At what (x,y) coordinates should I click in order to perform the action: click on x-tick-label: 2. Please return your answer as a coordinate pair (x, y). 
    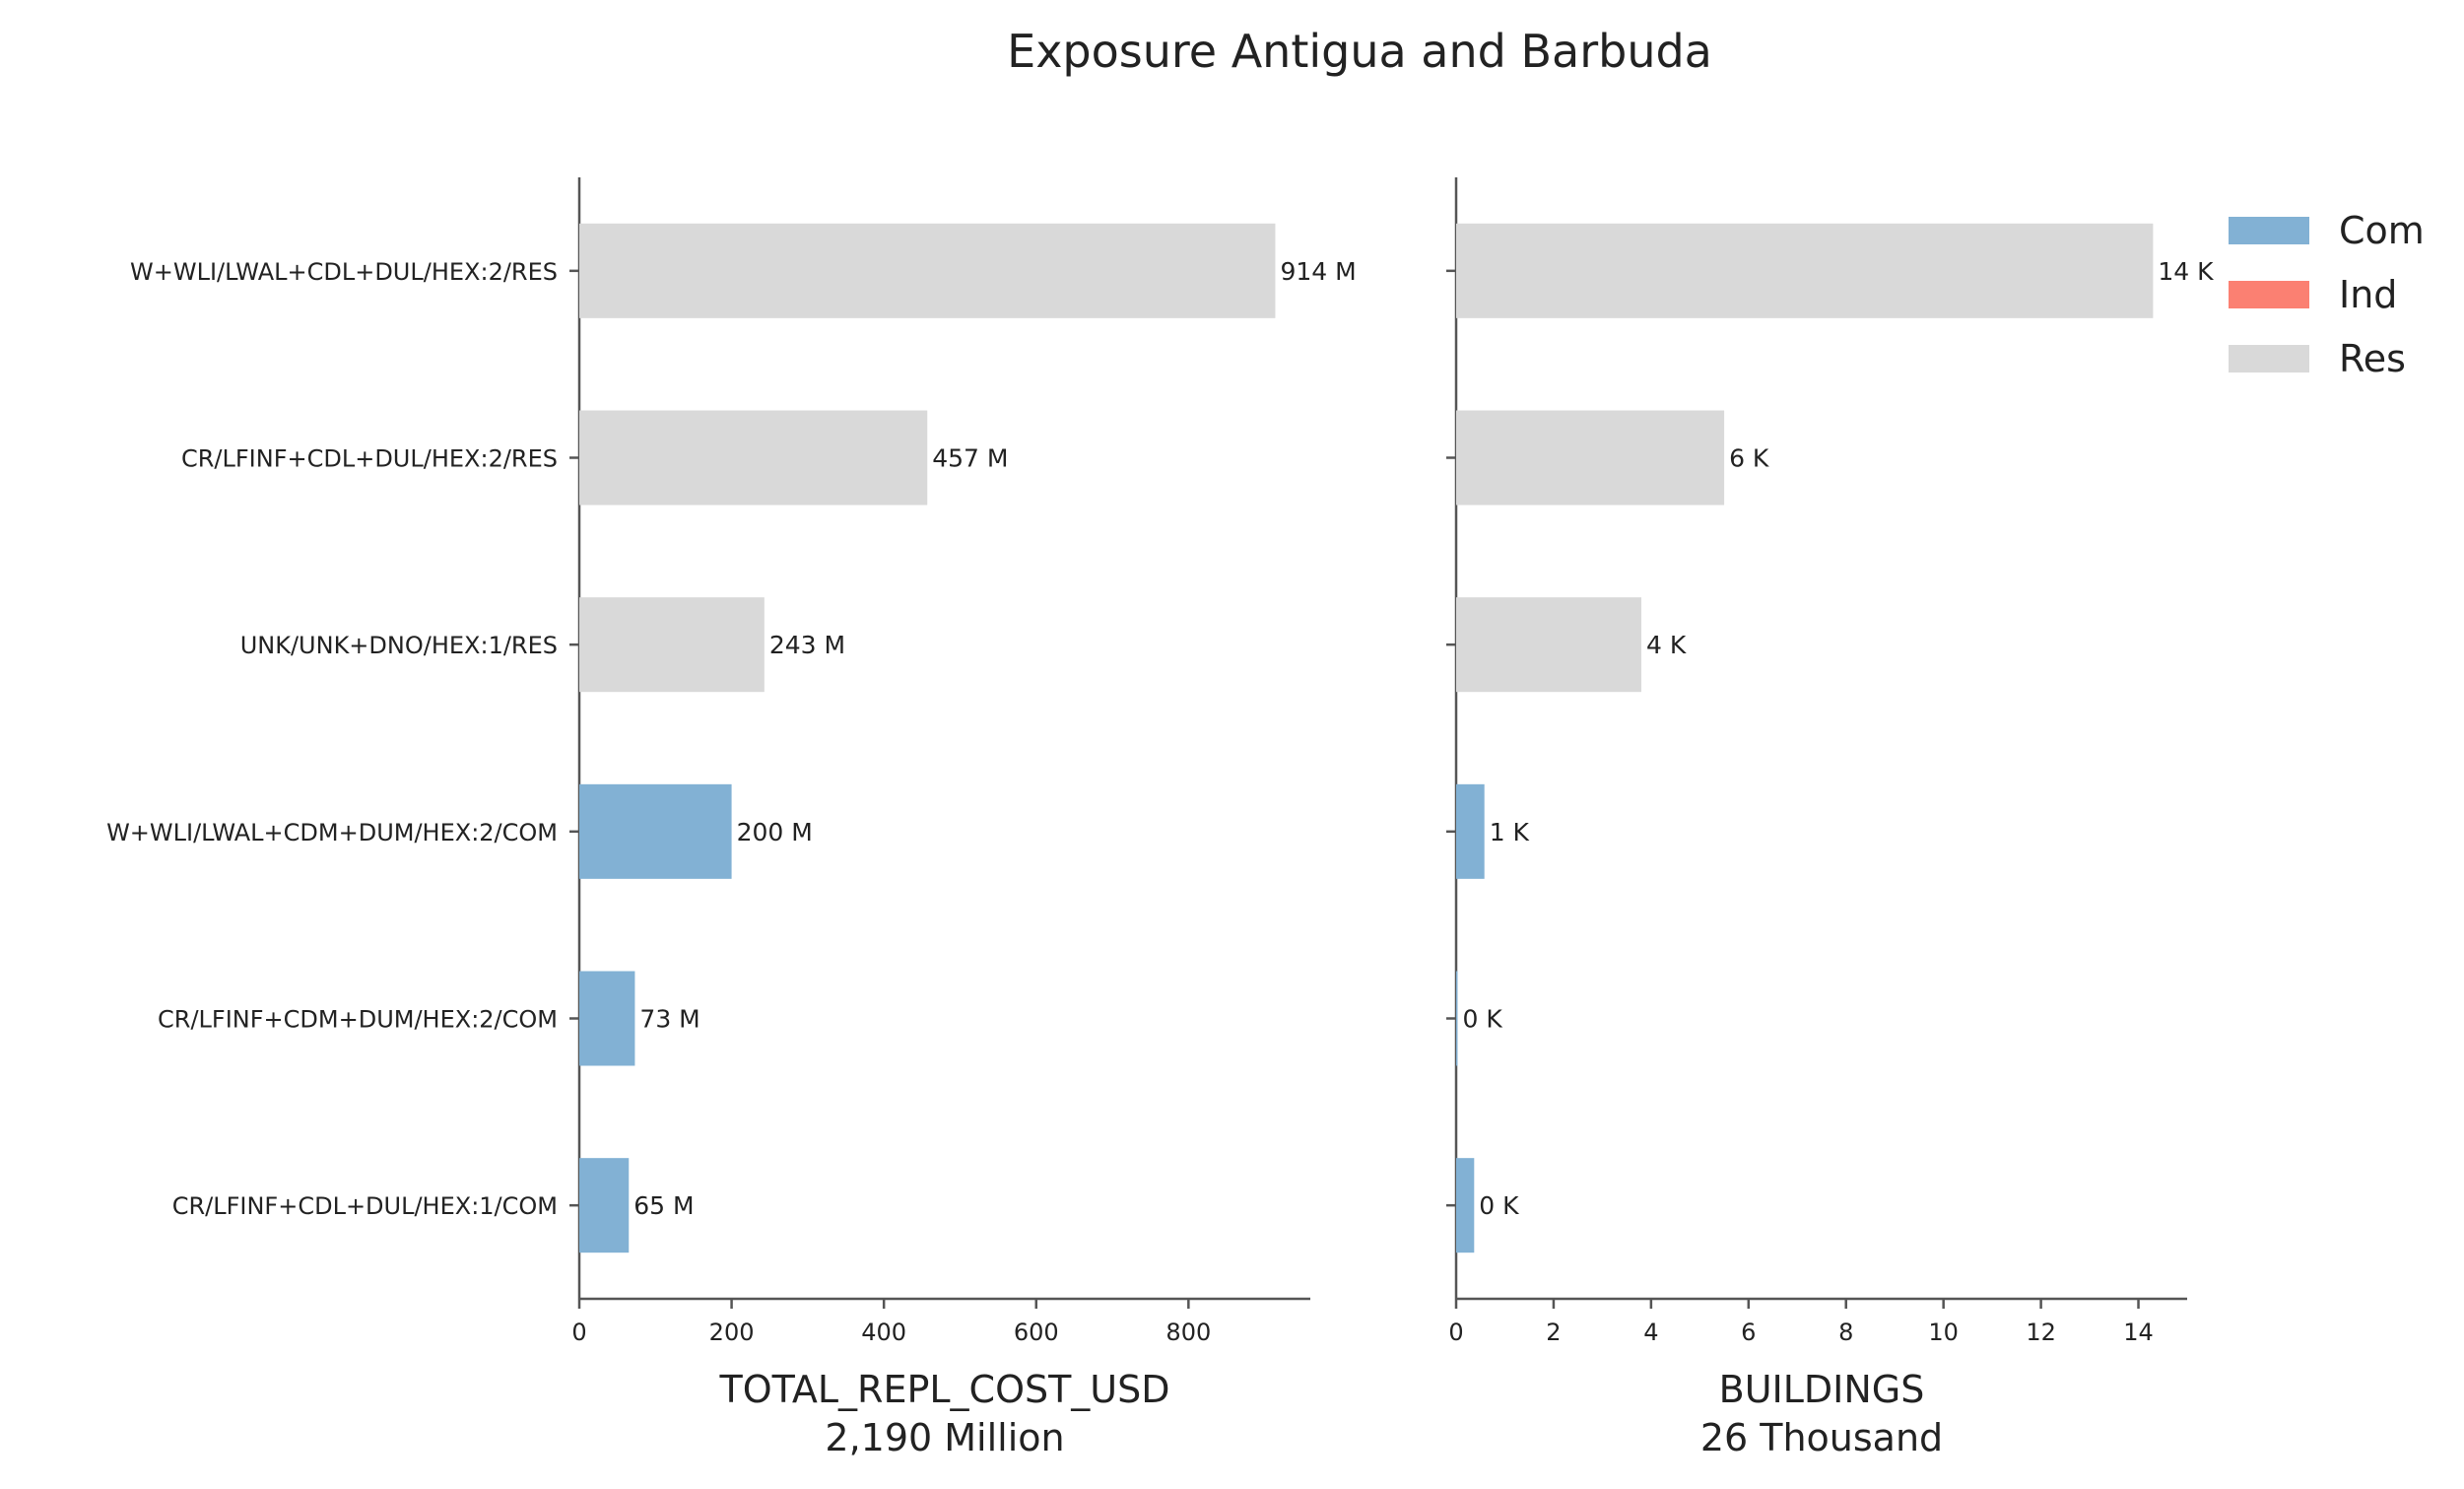
    Looking at the image, I should click on (1554, 1332).